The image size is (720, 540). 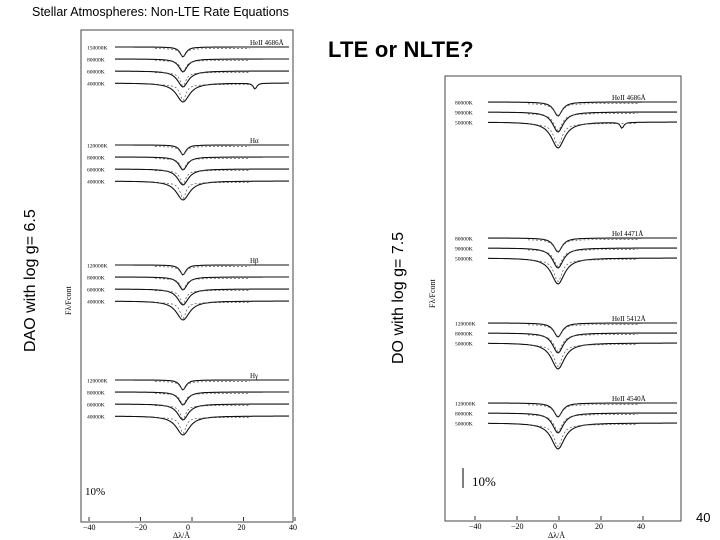 What do you see at coordinates (484, 481) in the screenshot?
I see `right-scale-bar-label: 10%` at bounding box center [484, 481].